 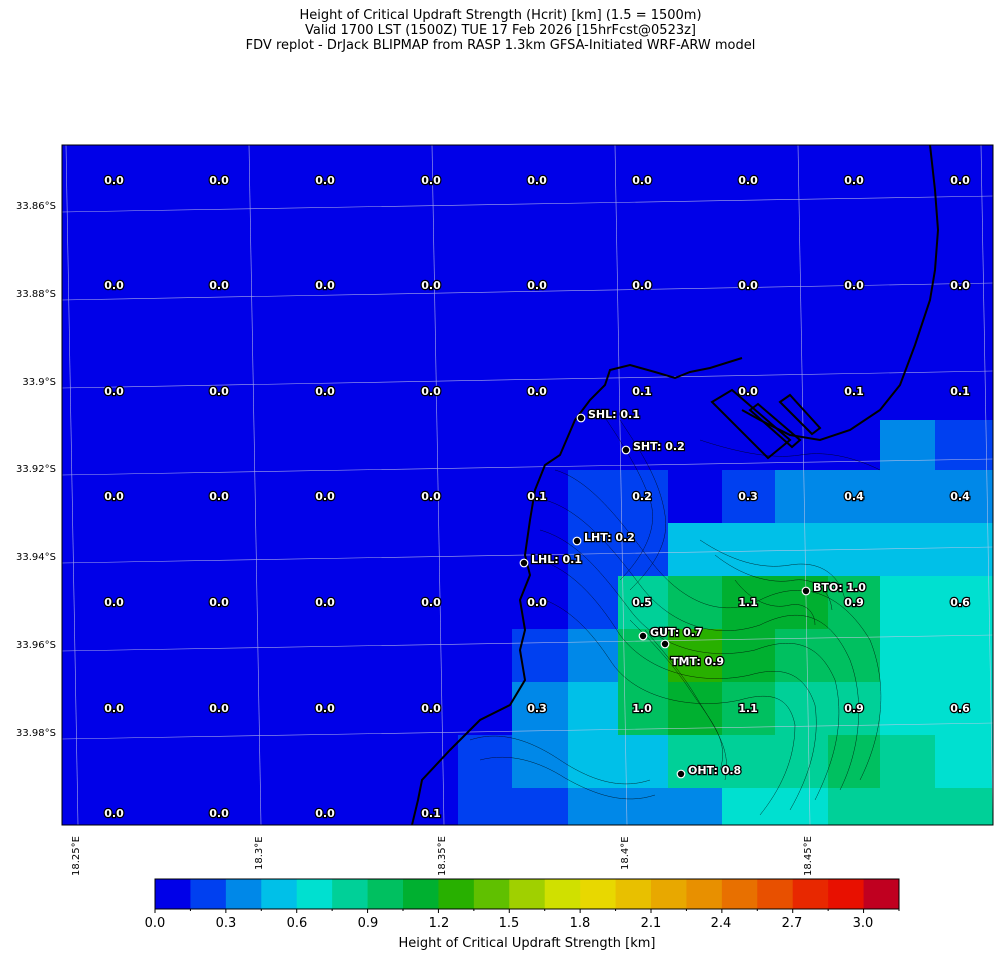 What do you see at coordinates (625, 853) in the screenshot?
I see `lon-tick-label: 18.4°E` at bounding box center [625, 853].